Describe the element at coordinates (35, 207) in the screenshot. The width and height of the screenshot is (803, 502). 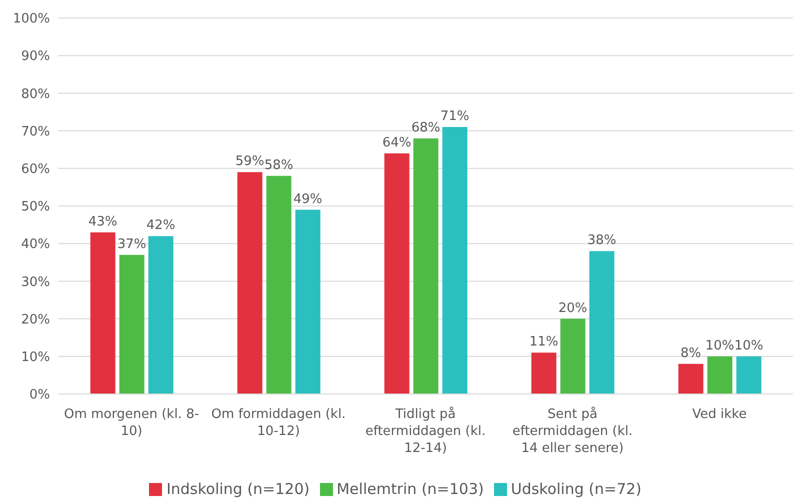
I see `y-tick-label: 50%` at that location.